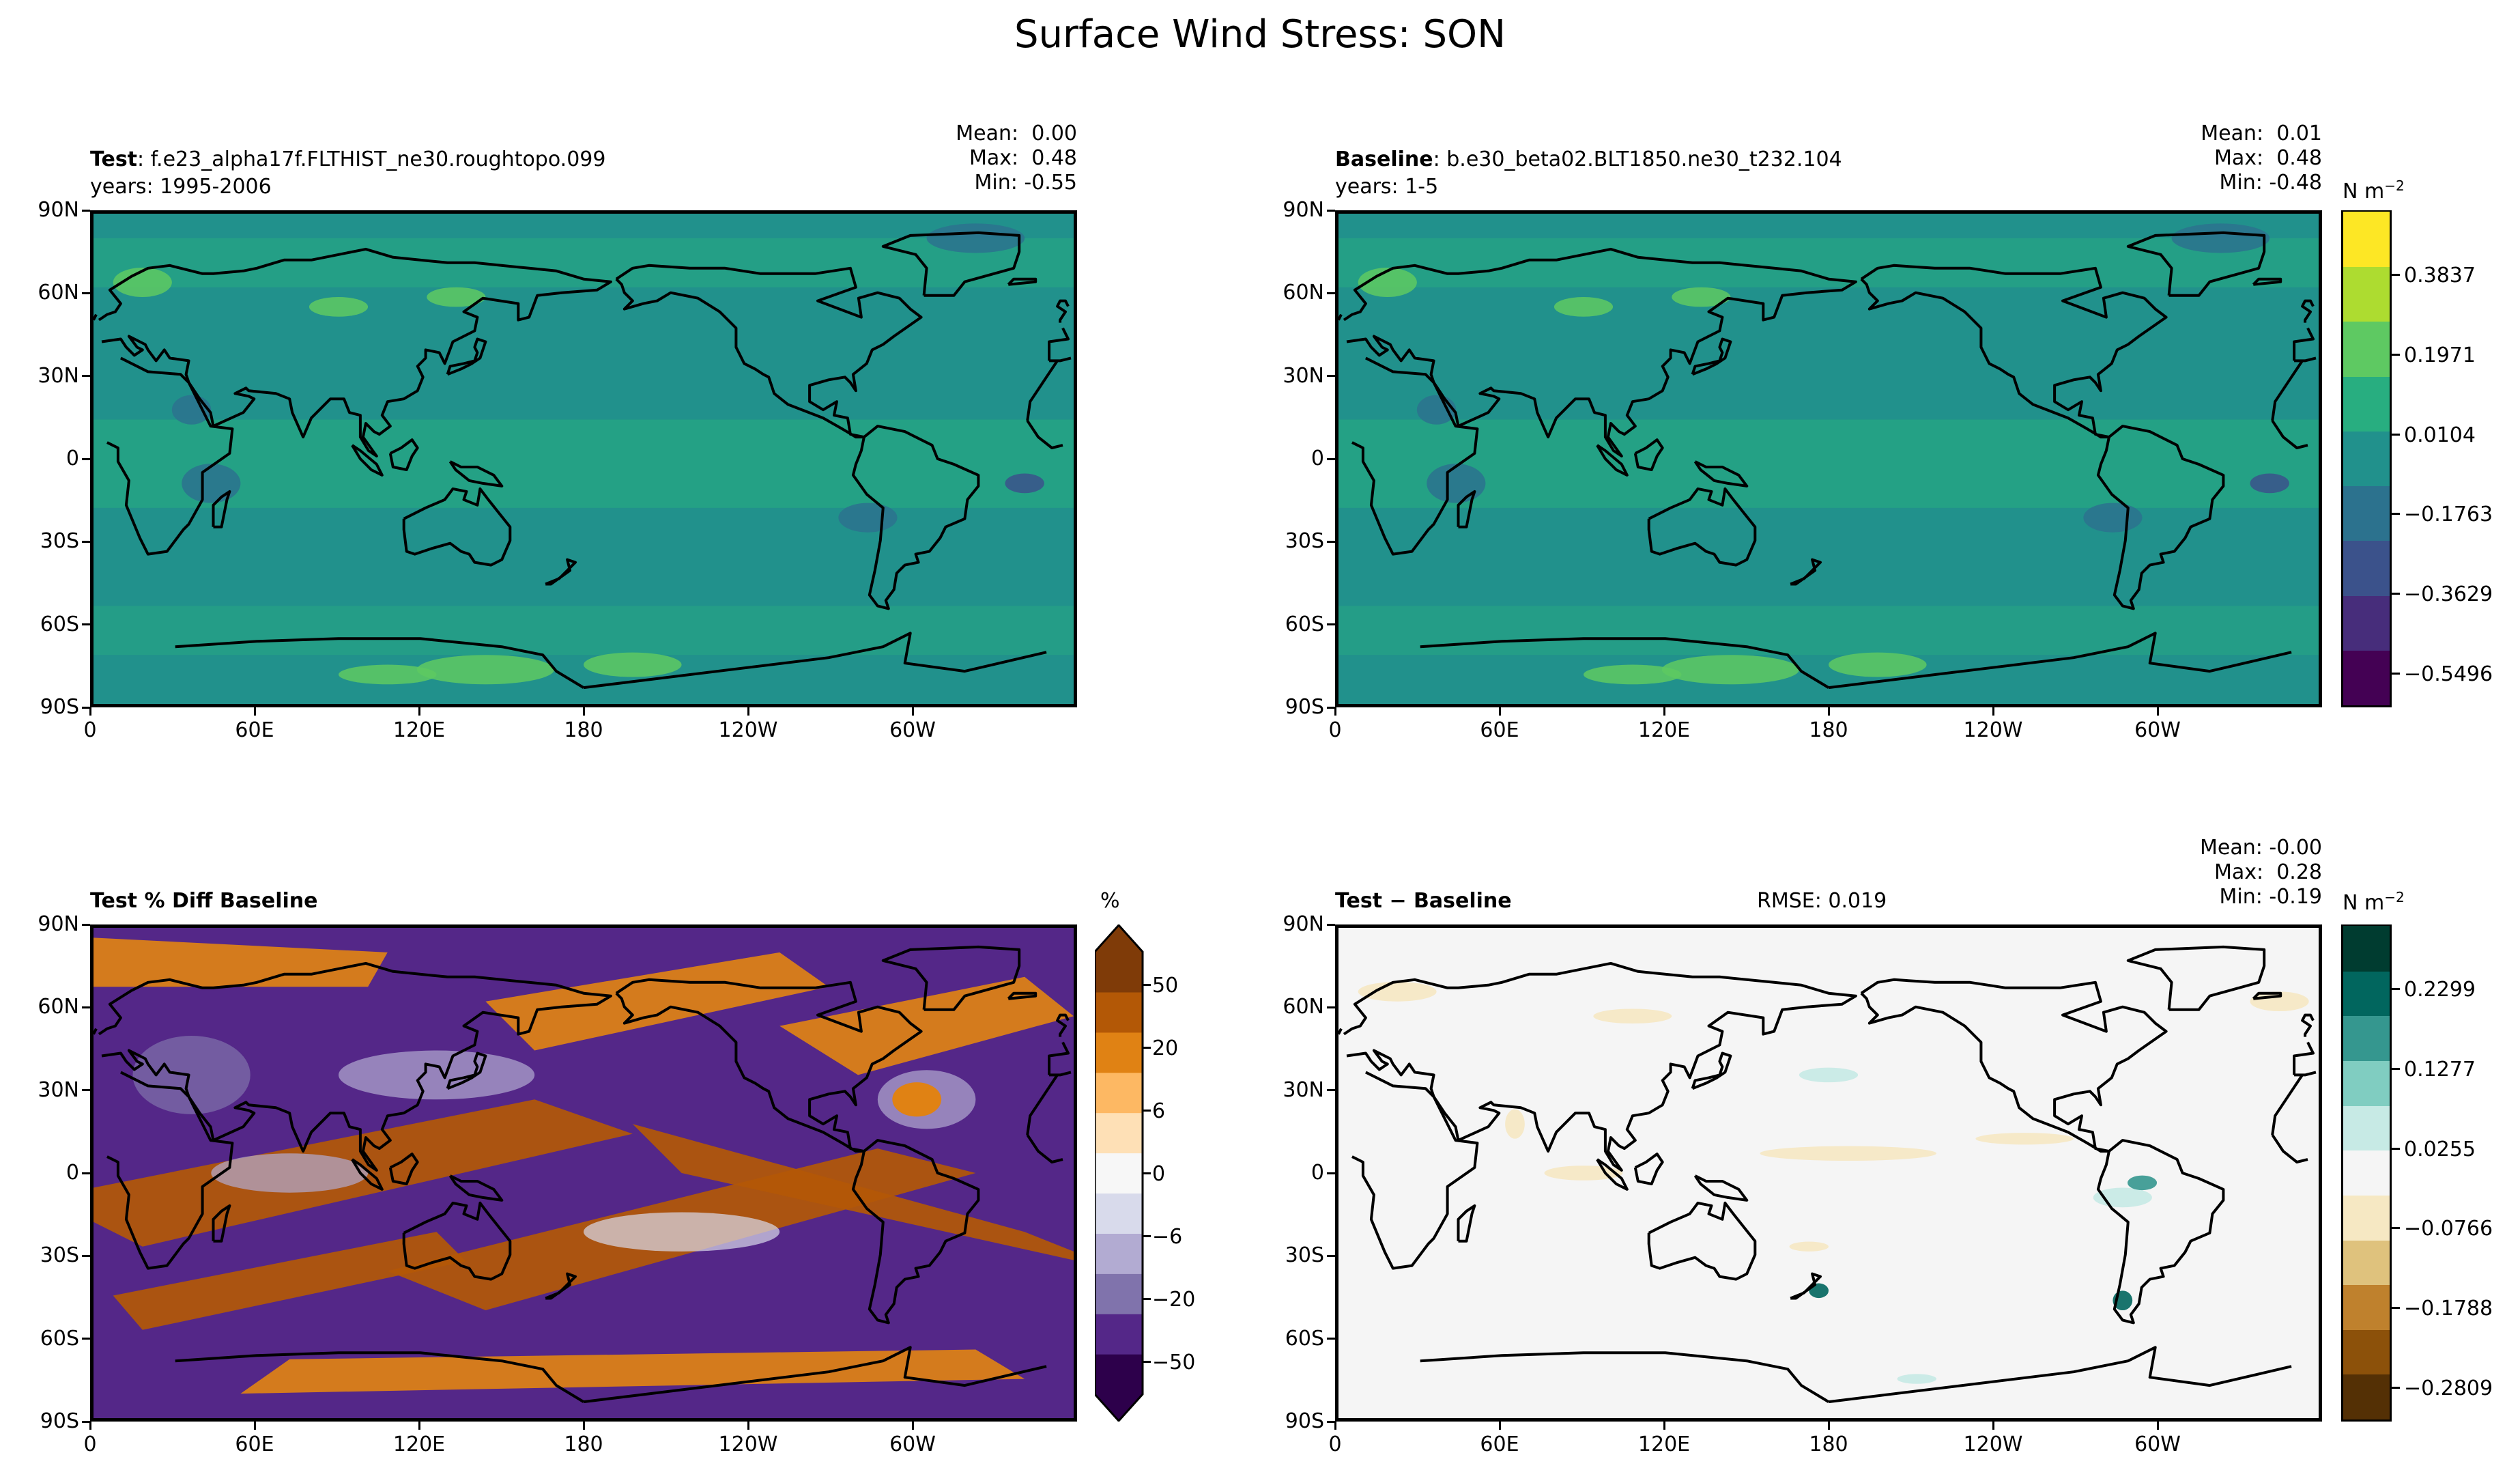 This screenshot has width=2520, height=1483. What do you see at coordinates (1016, 134) in the screenshot?
I see `panel-test-mean: Mean: 0.00` at bounding box center [1016, 134].